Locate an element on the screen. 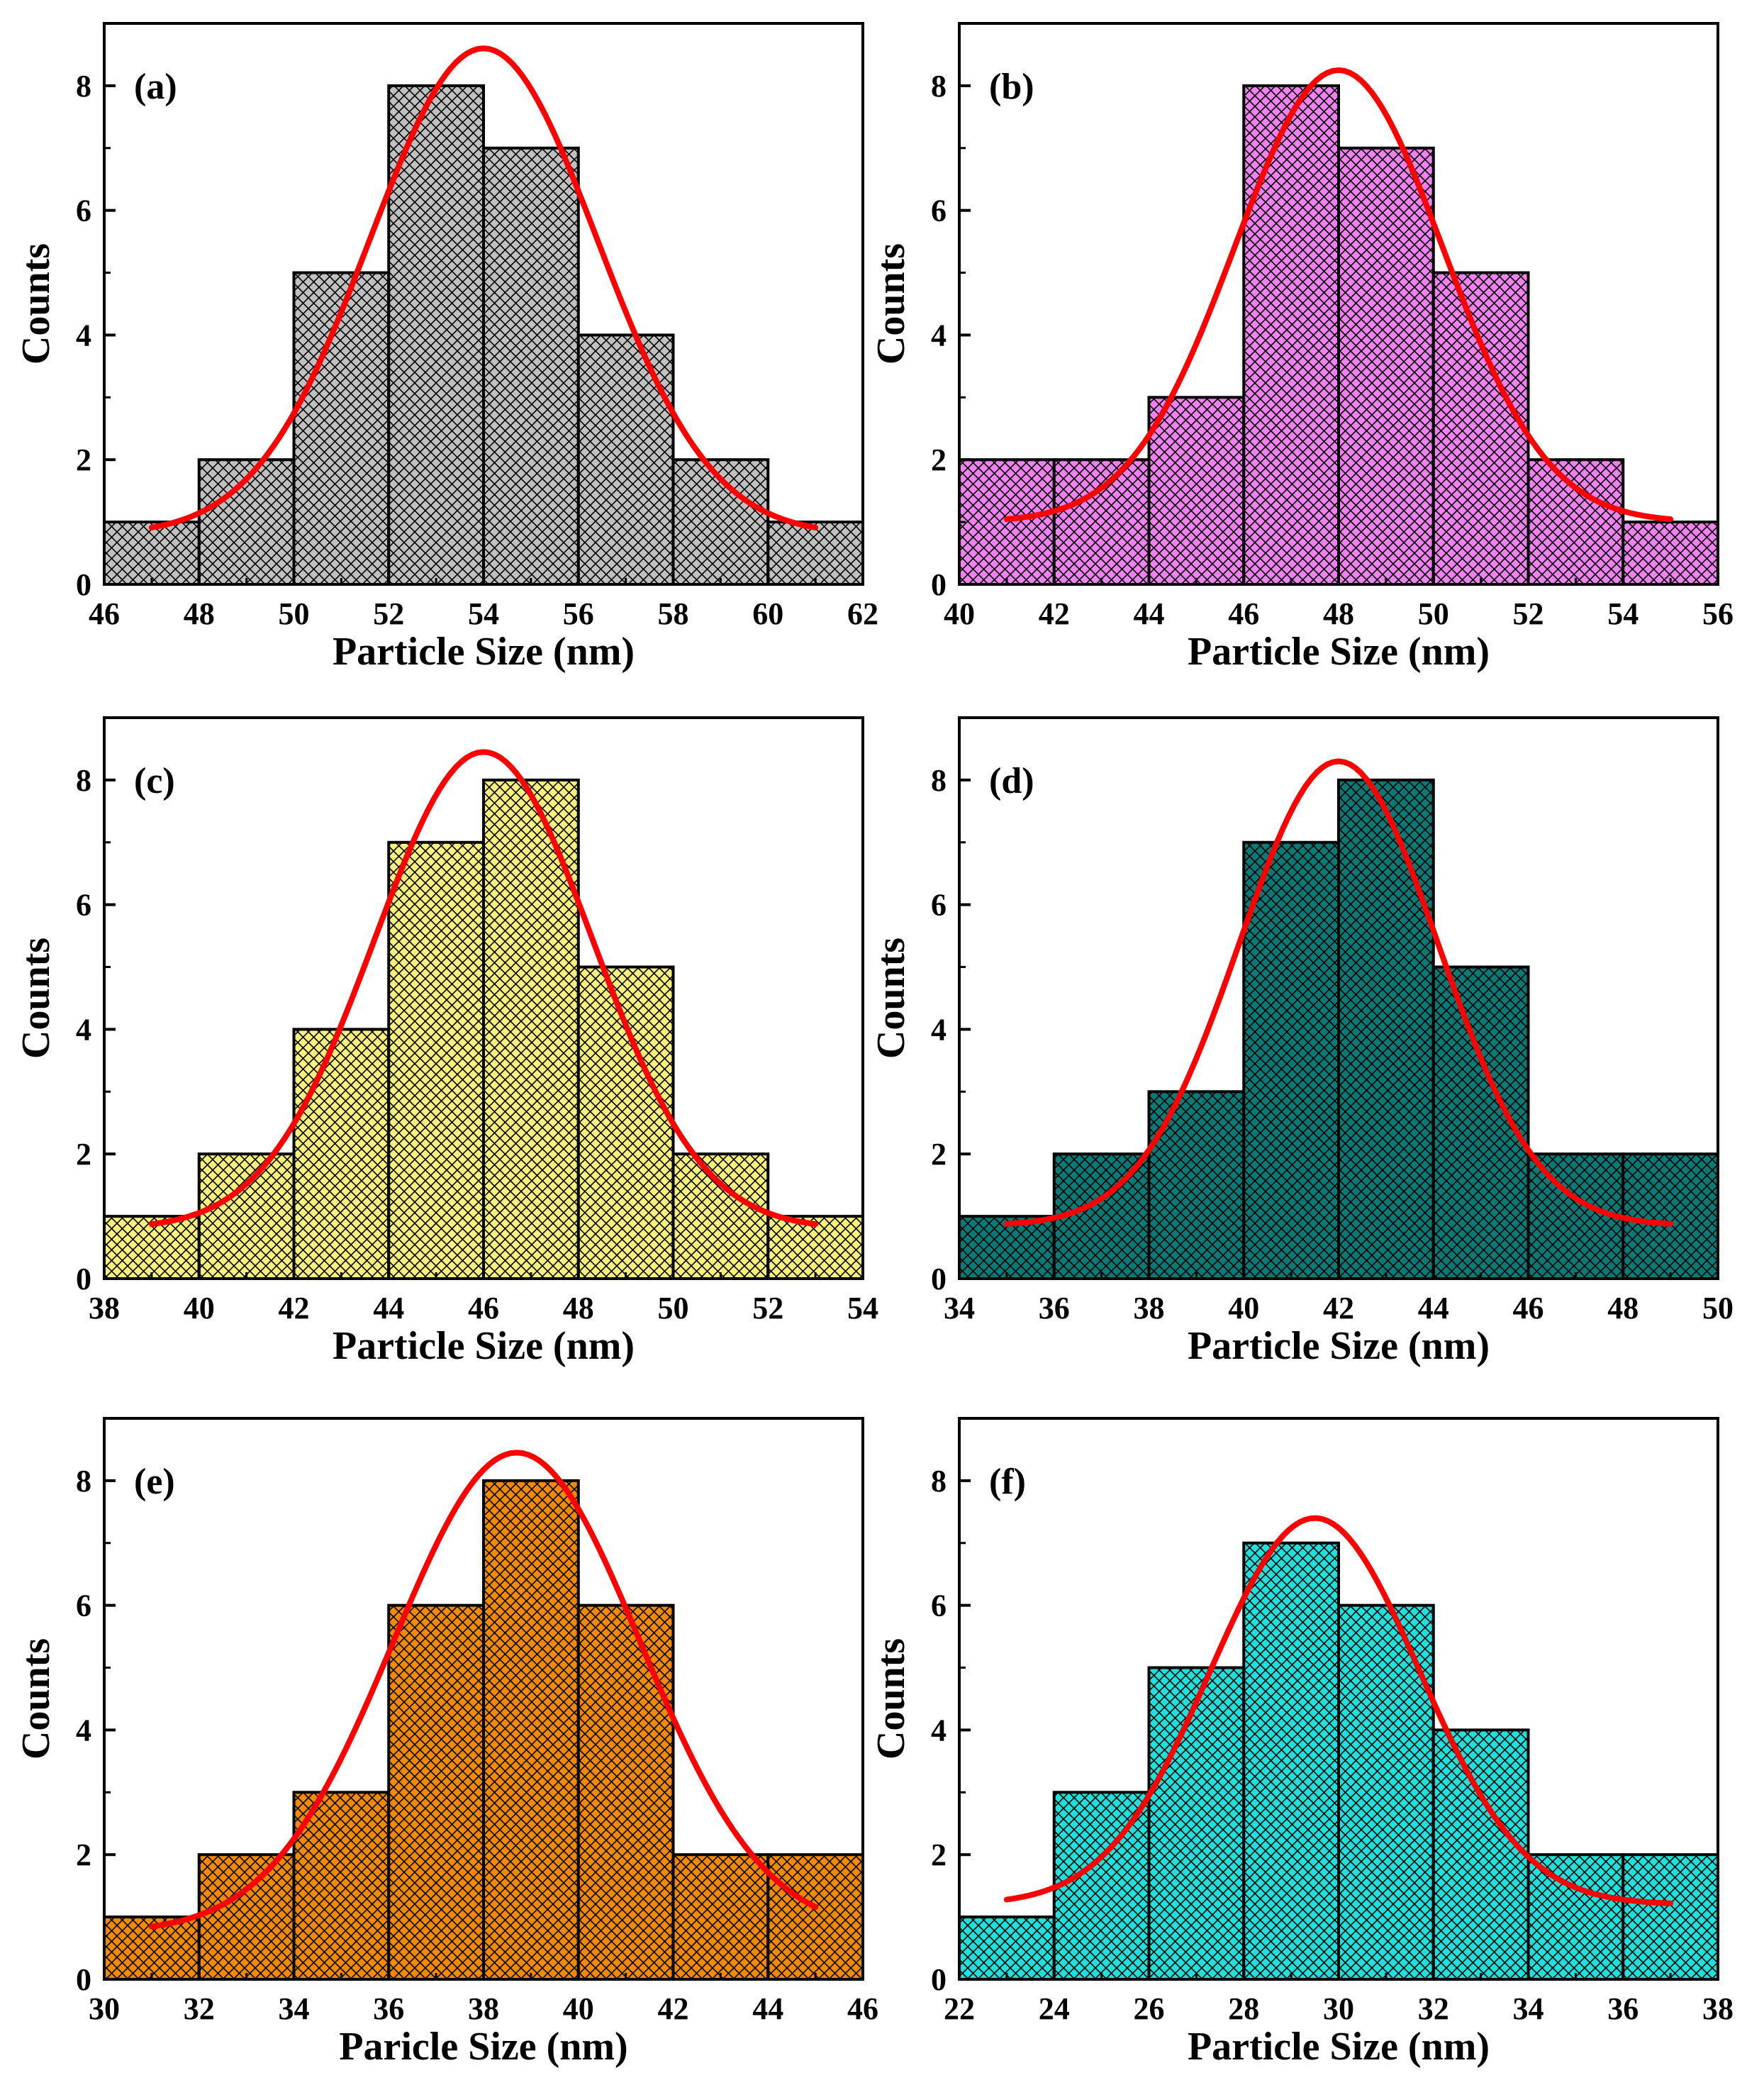 This screenshot has height=2080, width=1764. panel-label: (b) is located at coordinates (1011, 87).